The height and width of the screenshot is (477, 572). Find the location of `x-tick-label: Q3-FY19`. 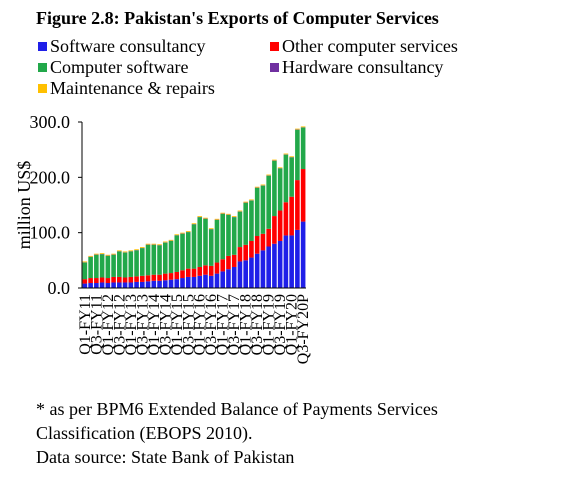

x-tick-label: Q3-FY19 is located at coordinates (280, 324).